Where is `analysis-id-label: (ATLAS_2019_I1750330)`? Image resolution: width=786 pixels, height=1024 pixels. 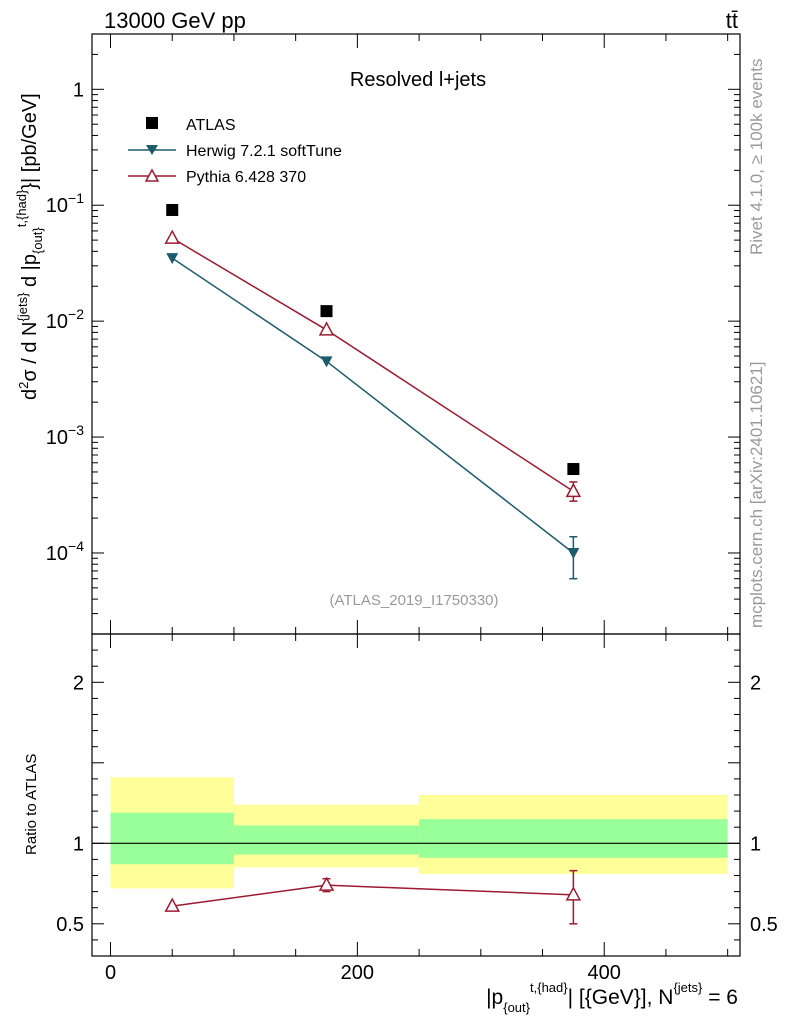
analysis-id-label: (ATLAS_2019_I1750330) is located at coordinates (413, 600).